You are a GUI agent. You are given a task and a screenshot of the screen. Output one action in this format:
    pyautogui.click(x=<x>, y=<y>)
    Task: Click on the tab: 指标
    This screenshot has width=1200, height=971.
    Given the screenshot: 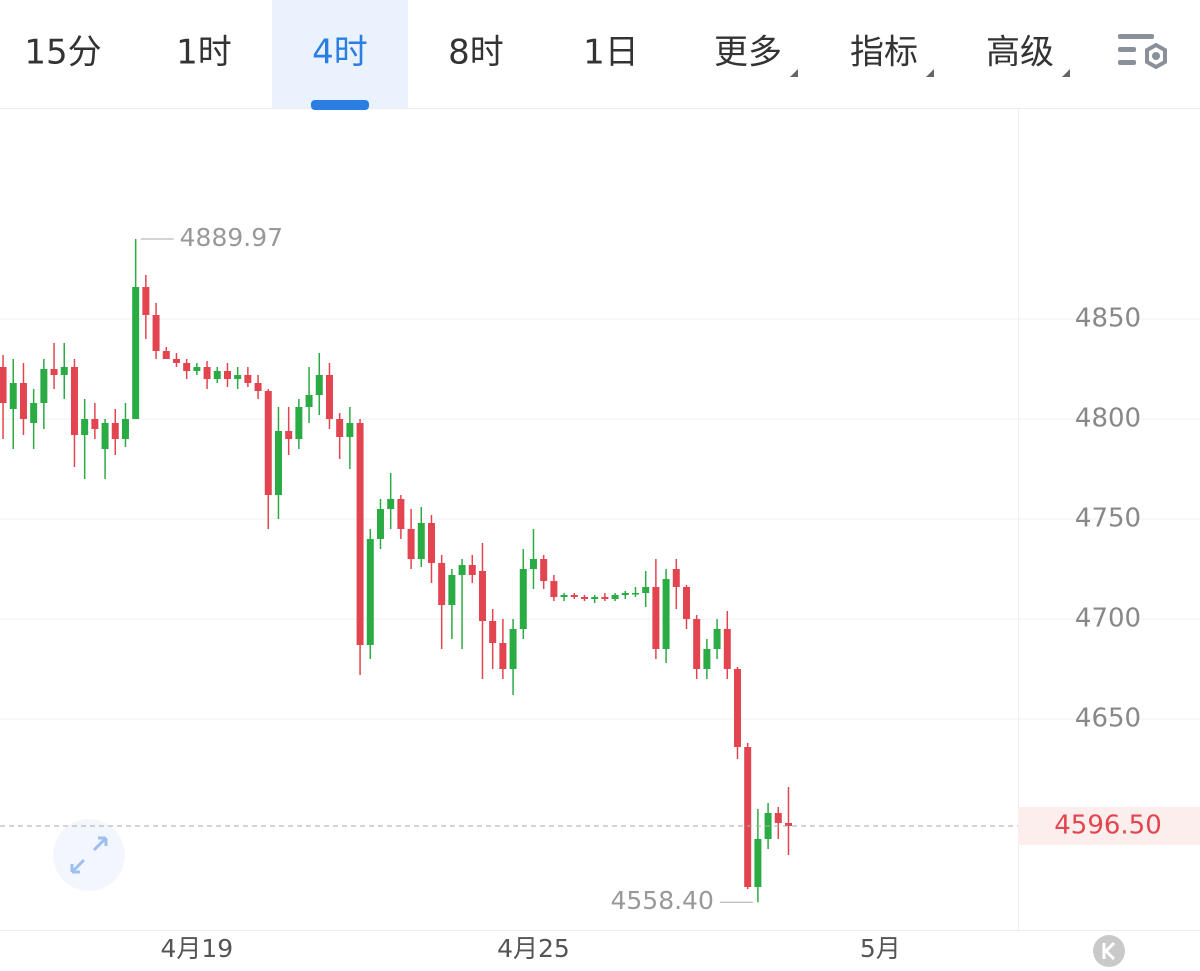 What is the action you would take?
    pyautogui.click(x=884, y=53)
    